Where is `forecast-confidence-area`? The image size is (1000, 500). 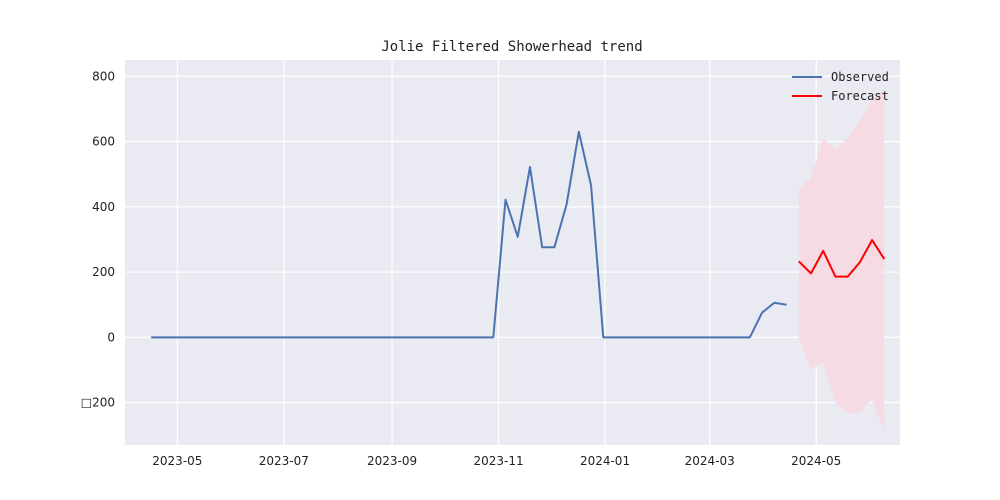
forecast-confidence-area is located at coordinates (841, 260).